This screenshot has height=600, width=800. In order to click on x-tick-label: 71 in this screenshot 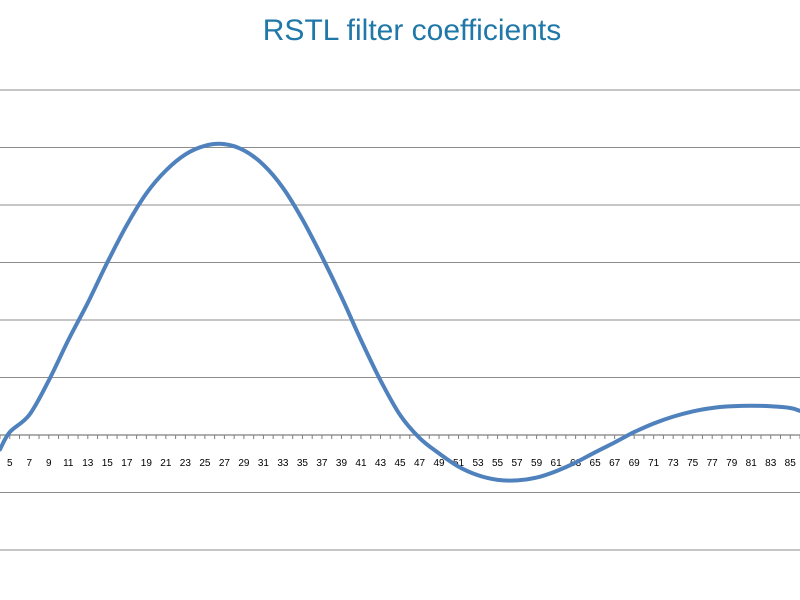, I will do `click(654, 463)`.